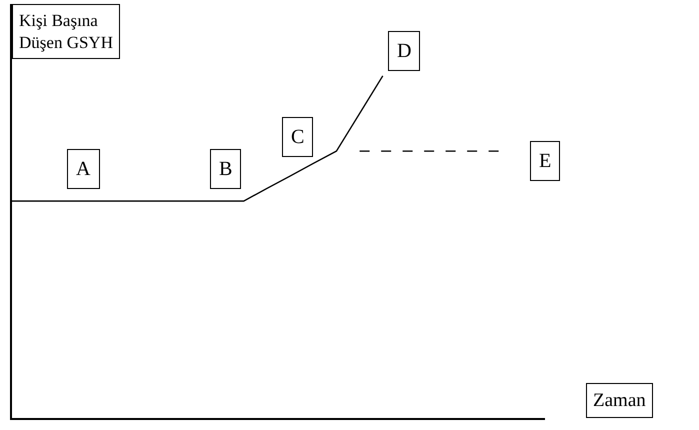  Describe the element at coordinates (404, 51) in the screenshot. I see `text: D` at that location.